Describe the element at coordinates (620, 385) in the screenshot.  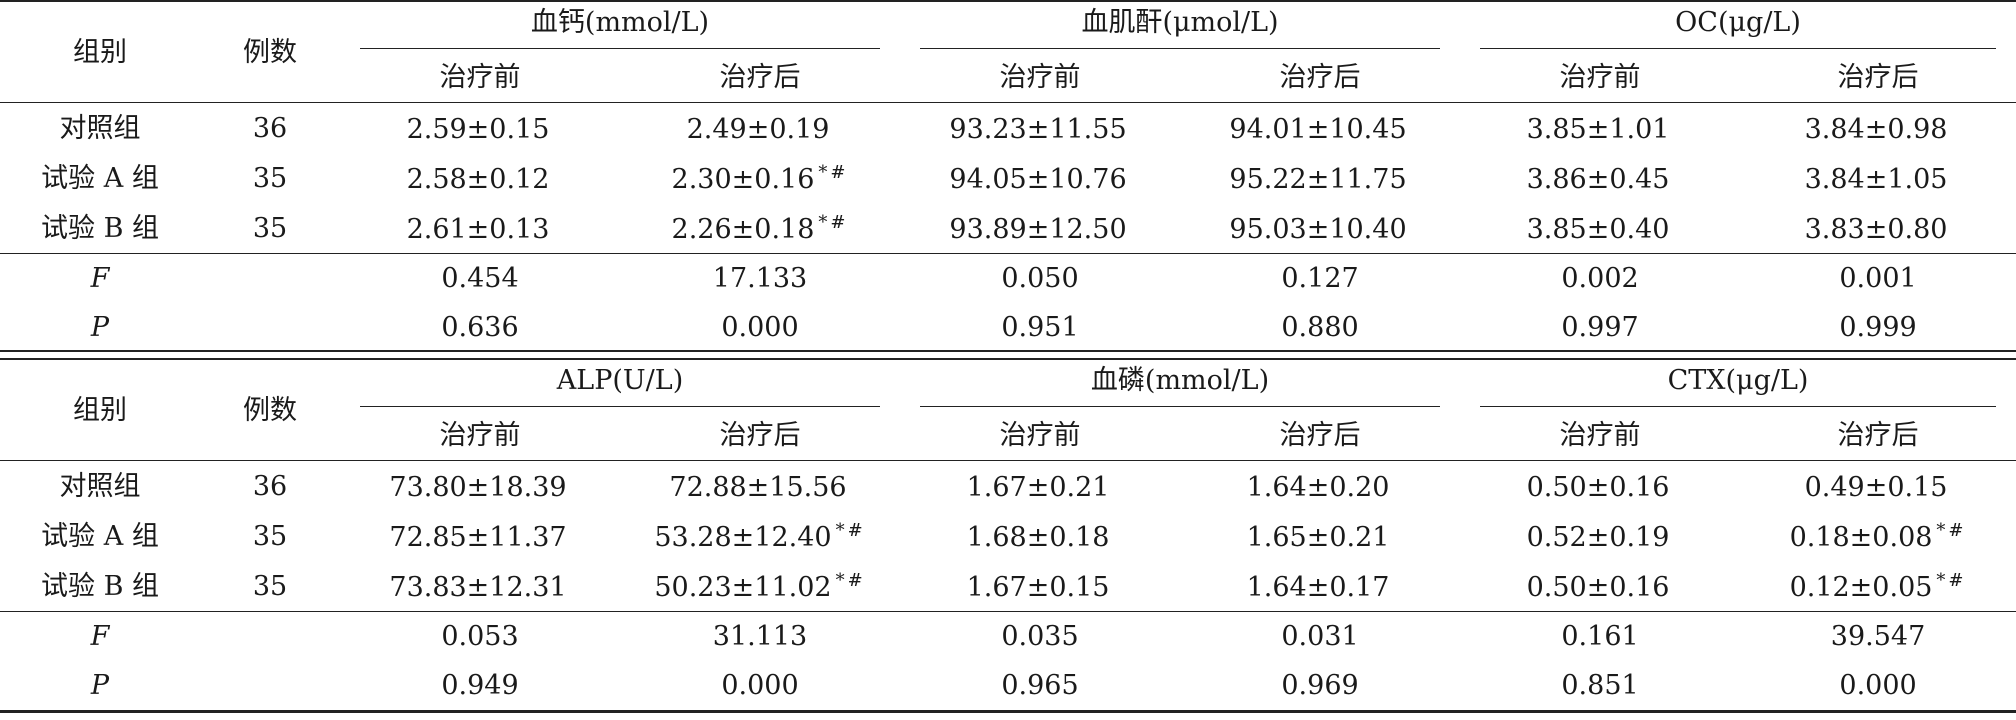
I see `measure-header-label: ALP(U/L)` at that location.